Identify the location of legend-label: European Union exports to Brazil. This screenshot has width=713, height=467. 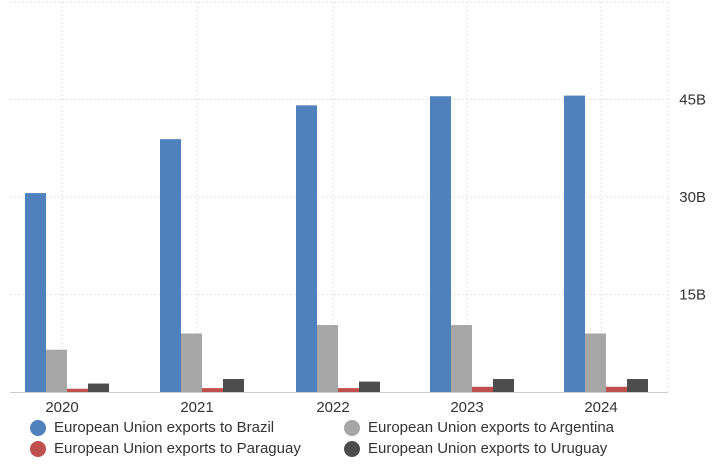
(164, 427).